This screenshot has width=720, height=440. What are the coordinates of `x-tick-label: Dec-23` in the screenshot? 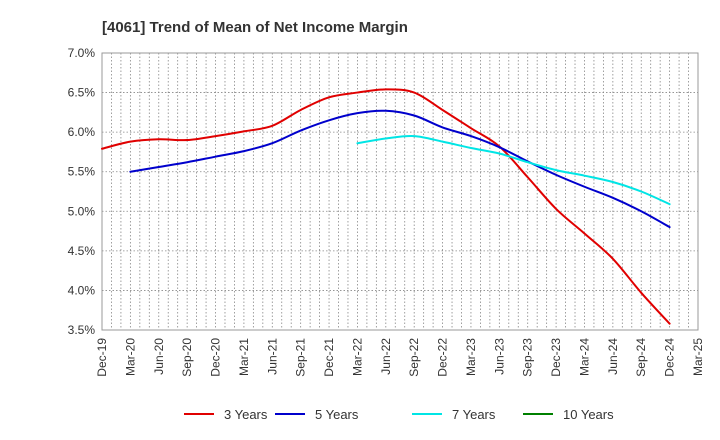 It's located at (556, 357).